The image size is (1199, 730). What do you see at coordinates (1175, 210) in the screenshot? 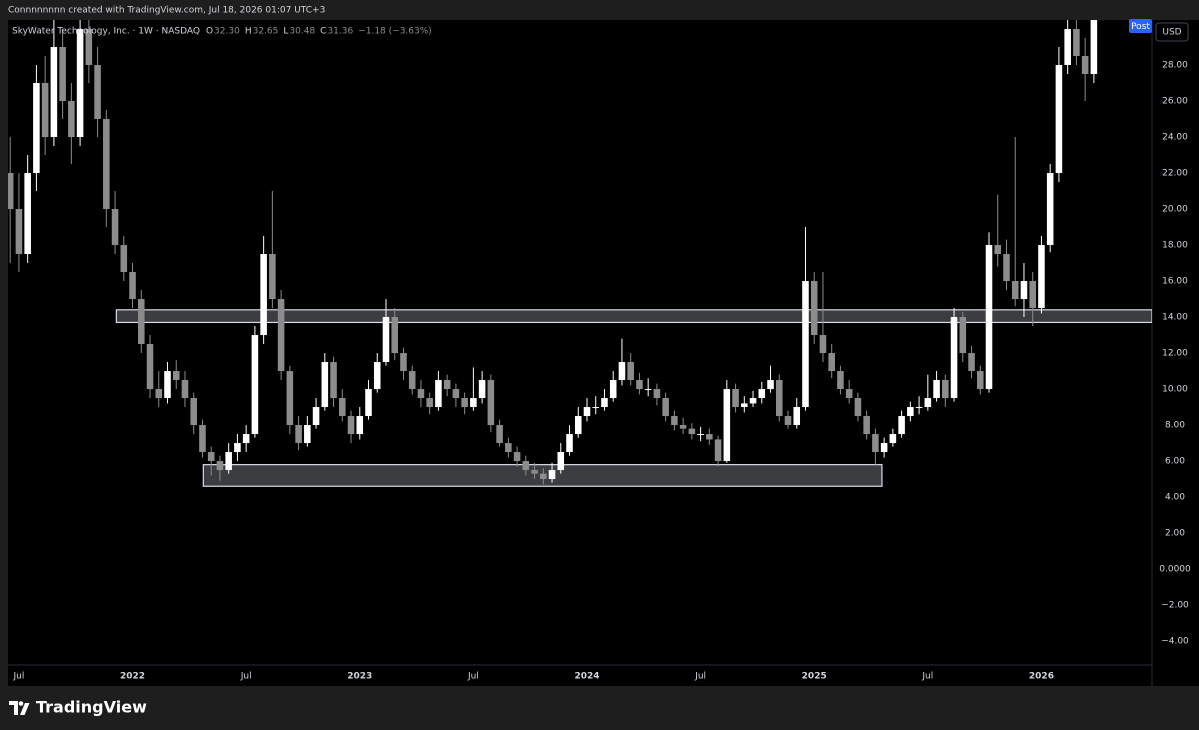
I see `y-tick-label: 20.00` at bounding box center [1175, 210].